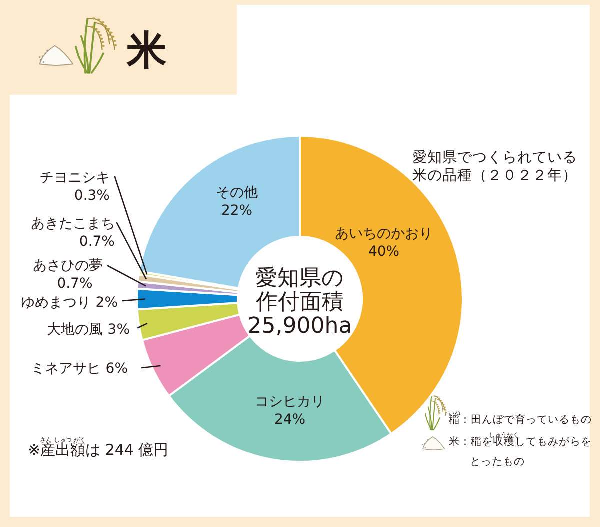 The height and width of the screenshot is (527, 600). What do you see at coordinates (495, 167) in the screenshot?
I see `subtitle: 愛知県でつくられている米の品種（２０２２年）` at bounding box center [495, 167].